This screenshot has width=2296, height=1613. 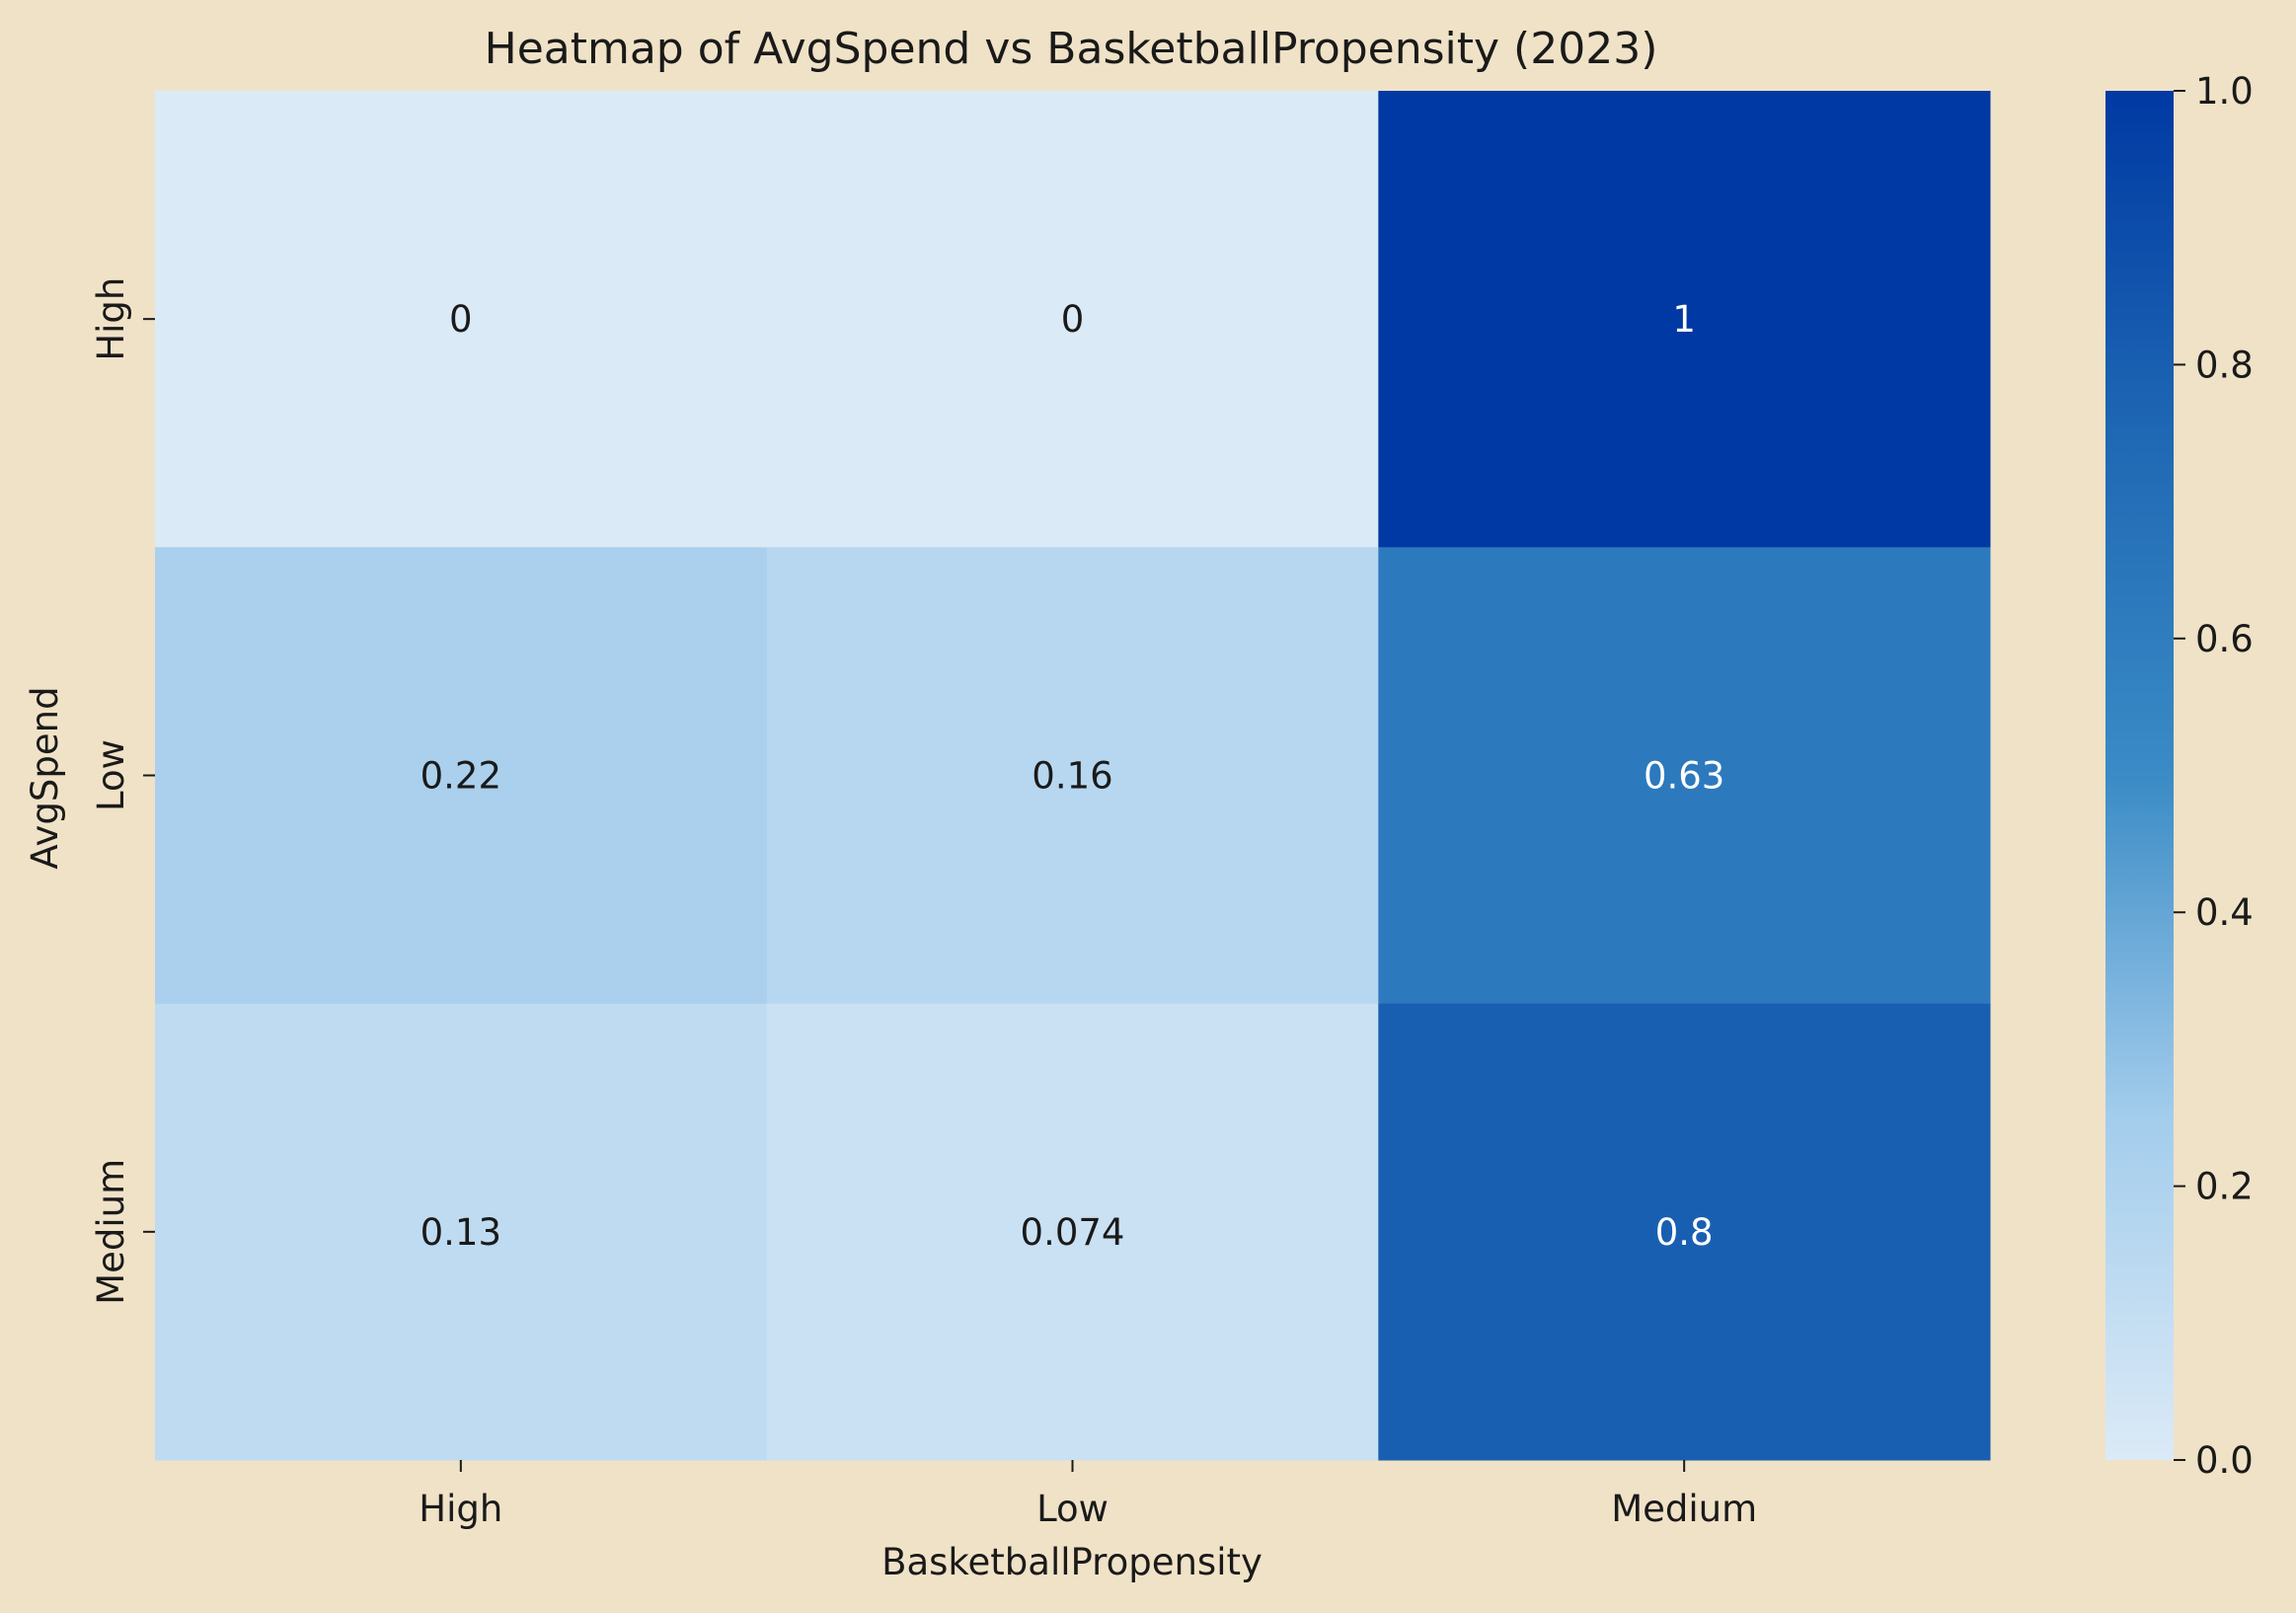 I want to click on heatmap-cell-label: 0.63, so click(x=1684, y=777).